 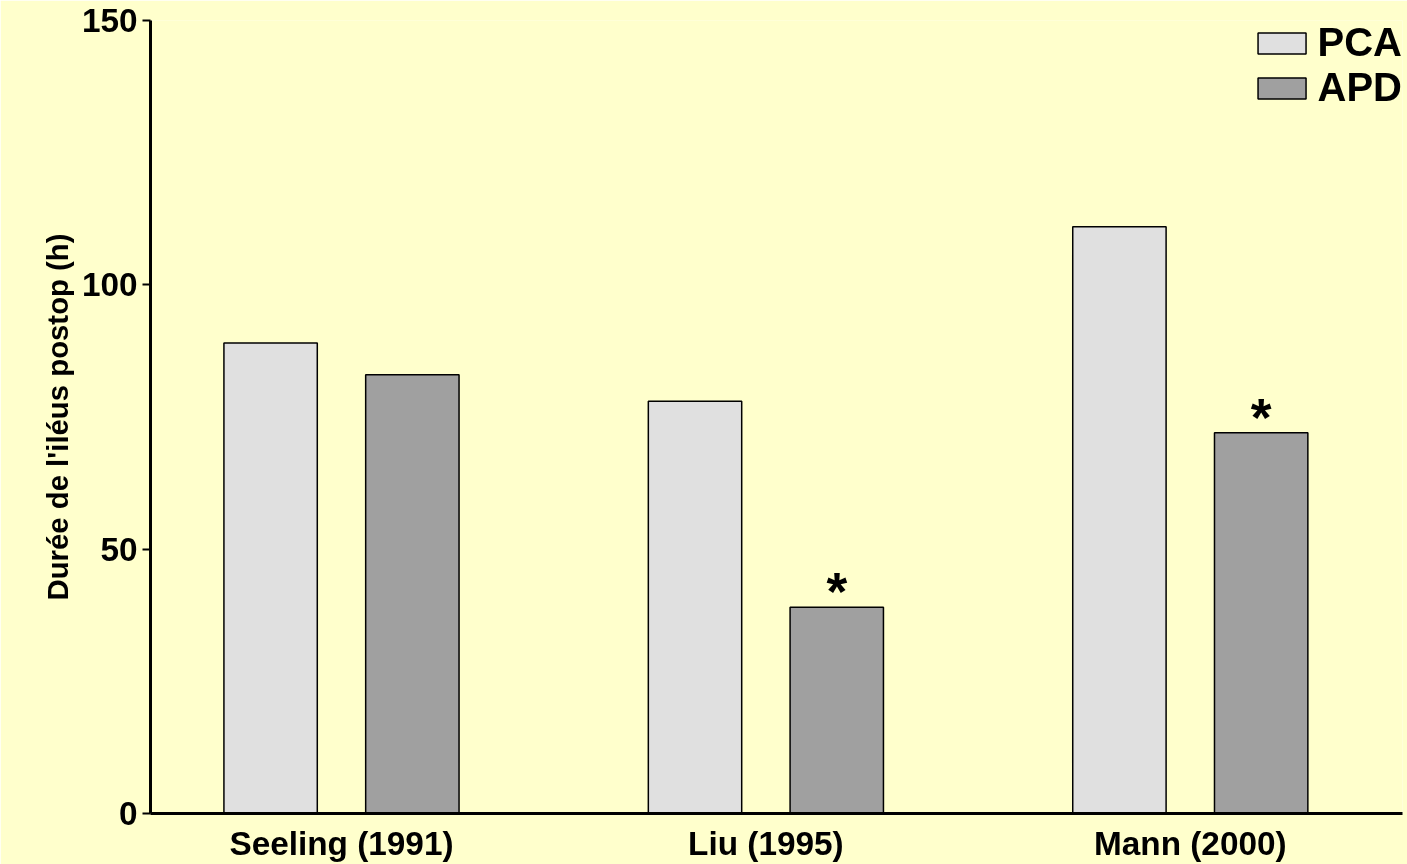 I want to click on y-tick-label: 150, so click(x=109, y=20).